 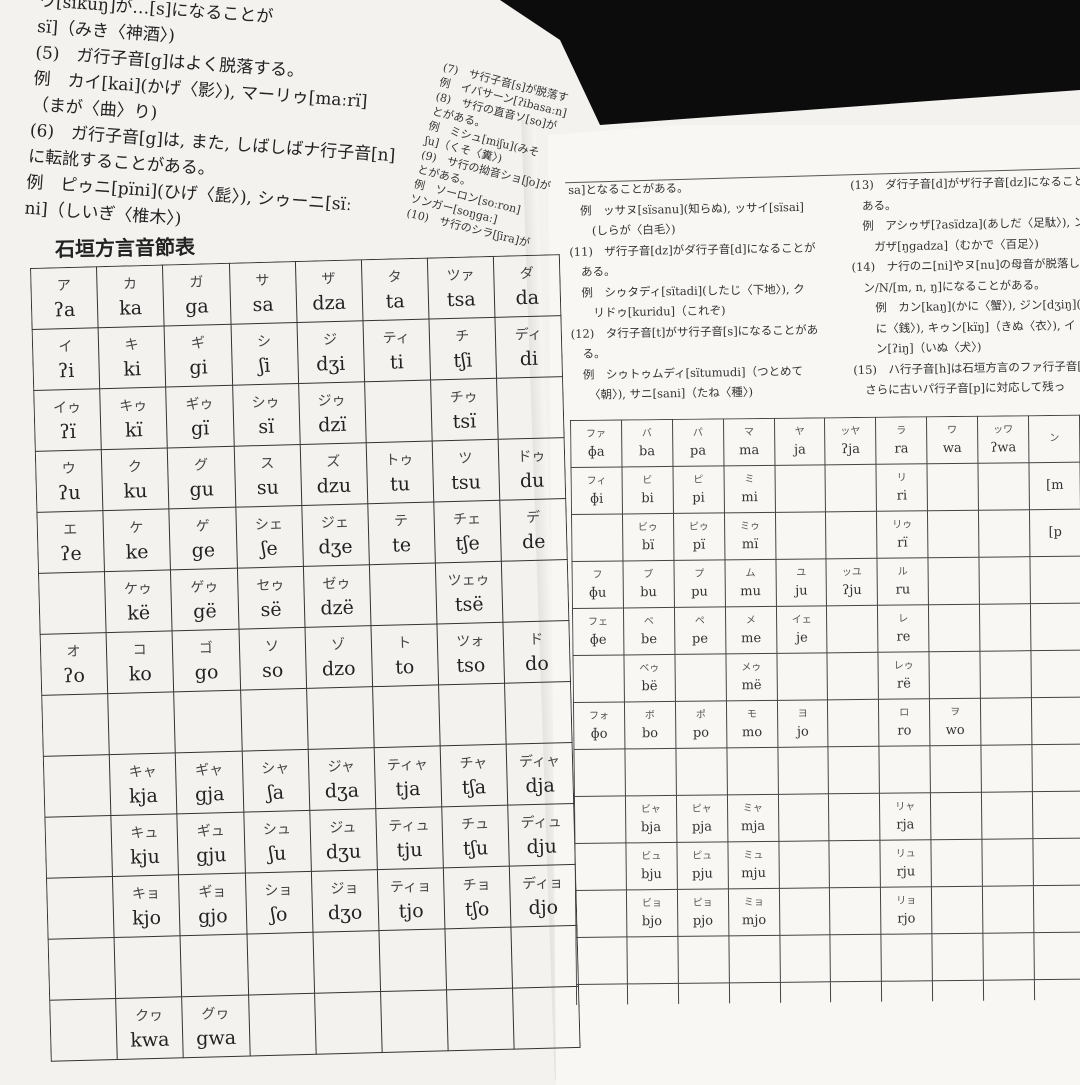 I want to click on phonetic: ʃo, so click(x=279, y=914).